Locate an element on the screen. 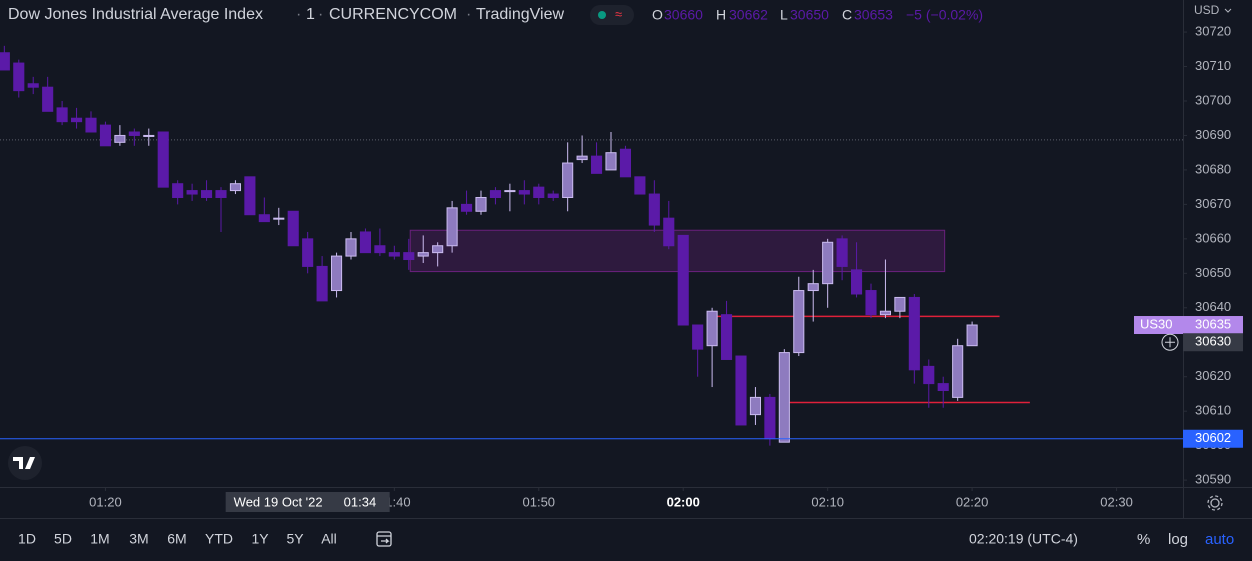  interval: 1 is located at coordinates (310, 14).